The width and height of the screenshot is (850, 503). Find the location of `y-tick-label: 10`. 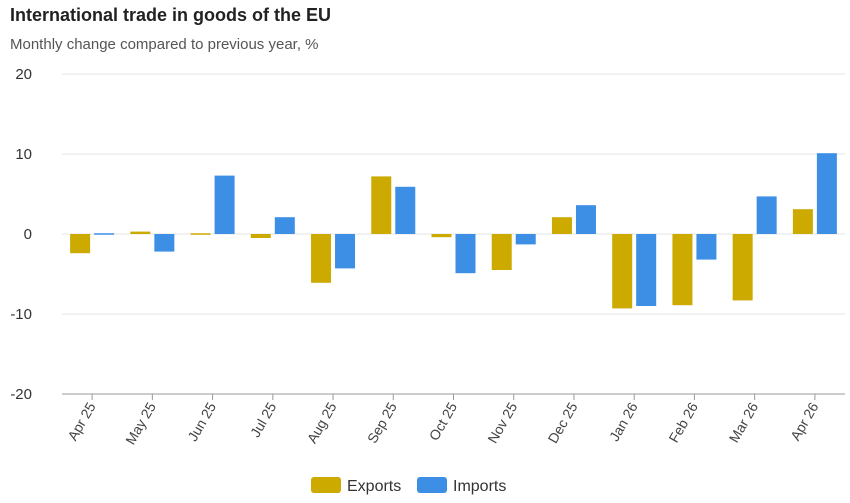

y-tick-label: 10 is located at coordinates (23, 154).